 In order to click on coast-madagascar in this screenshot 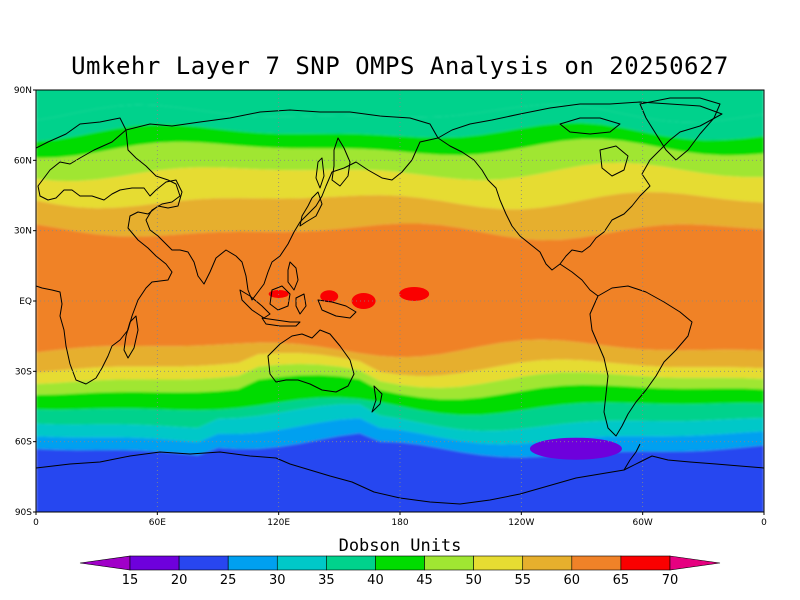, I will do `click(131, 337)`.